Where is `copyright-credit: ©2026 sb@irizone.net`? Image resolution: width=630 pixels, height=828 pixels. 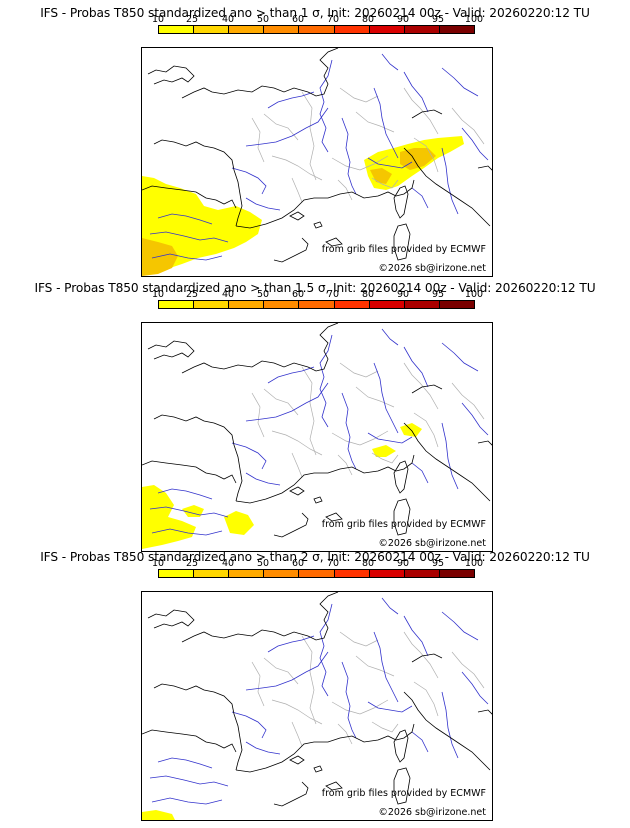 copyright-credit: ©2026 sb@irizone.net is located at coordinates (432, 268).